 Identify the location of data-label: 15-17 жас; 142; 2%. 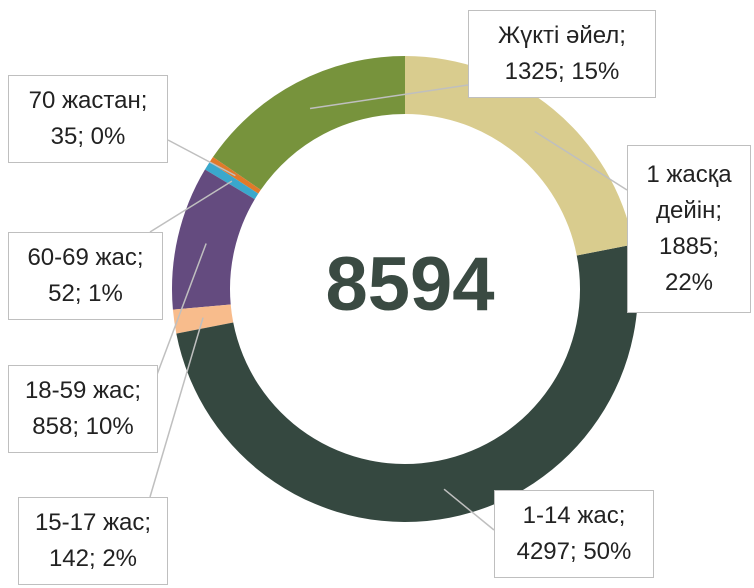
(93, 541).